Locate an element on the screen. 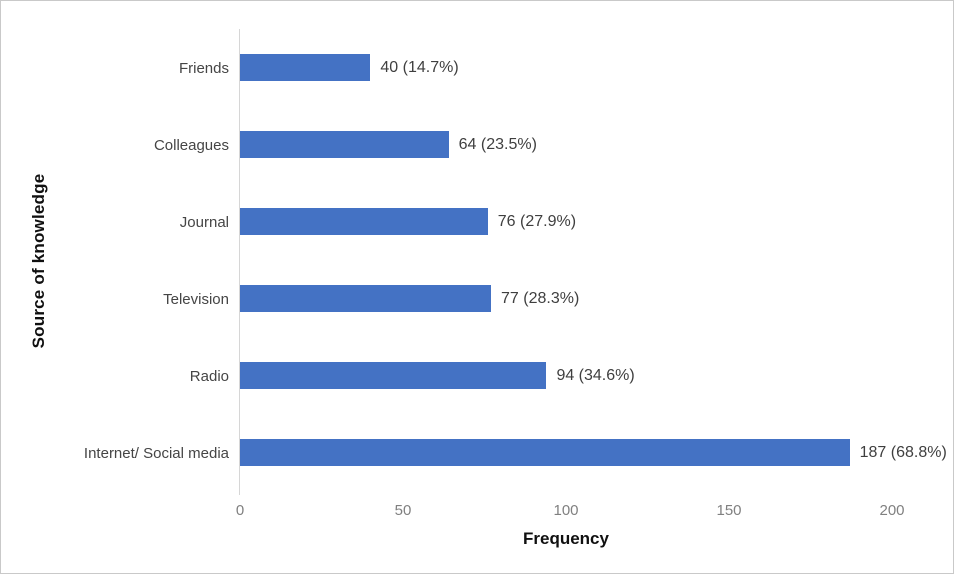  value-label: 64 (23.5%) is located at coordinates (497, 144).